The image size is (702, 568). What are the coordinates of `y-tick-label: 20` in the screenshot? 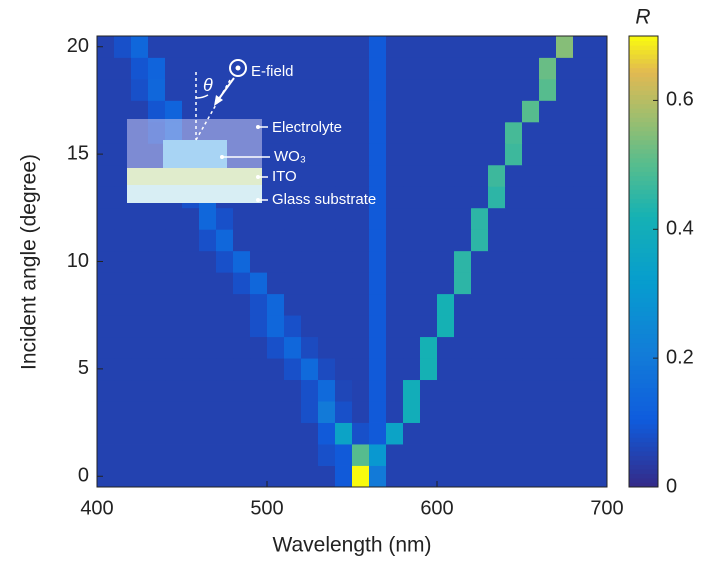 It's located at (78, 46).